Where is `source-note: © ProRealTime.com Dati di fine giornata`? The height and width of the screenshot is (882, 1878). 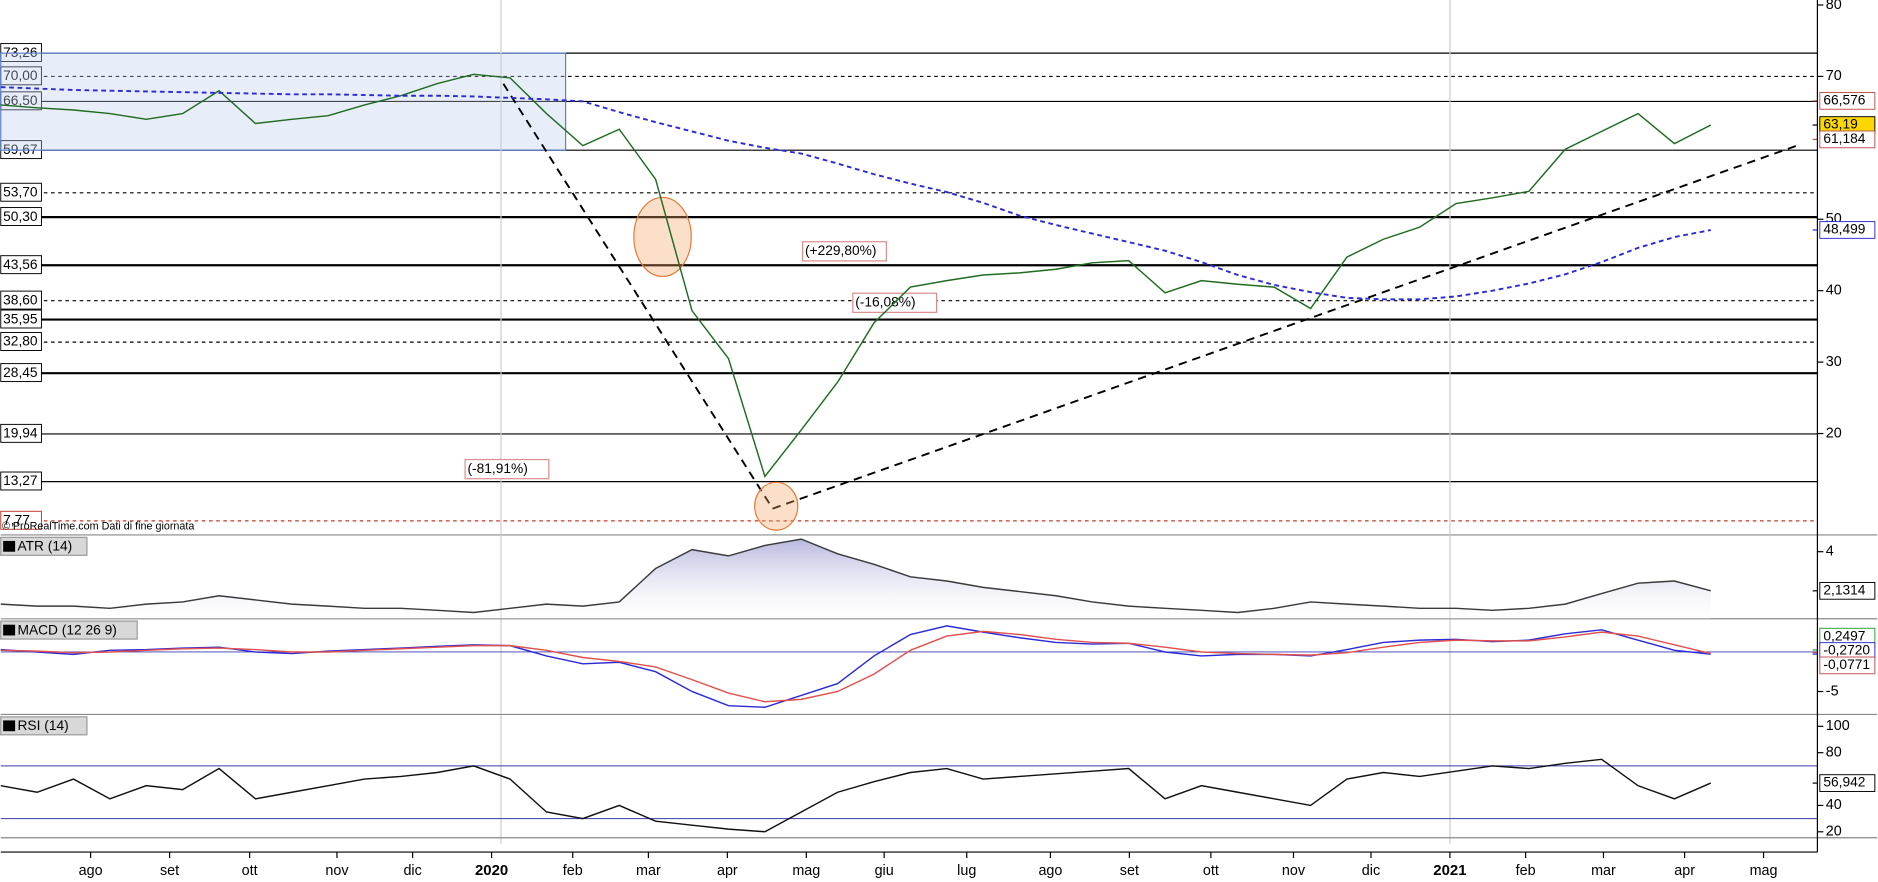
source-note: © ProRealTime.com Dati di fine giornata is located at coordinates (98, 526).